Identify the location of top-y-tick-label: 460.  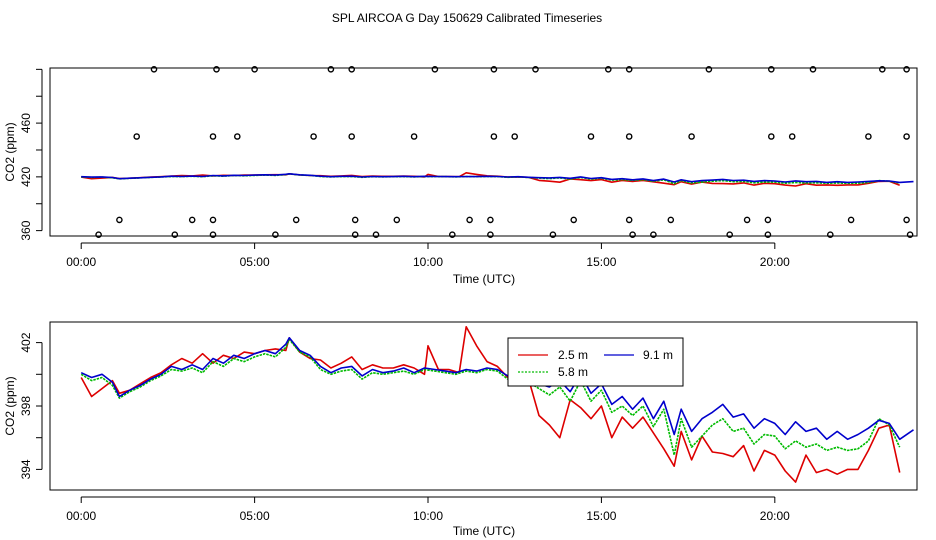
(26, 123).